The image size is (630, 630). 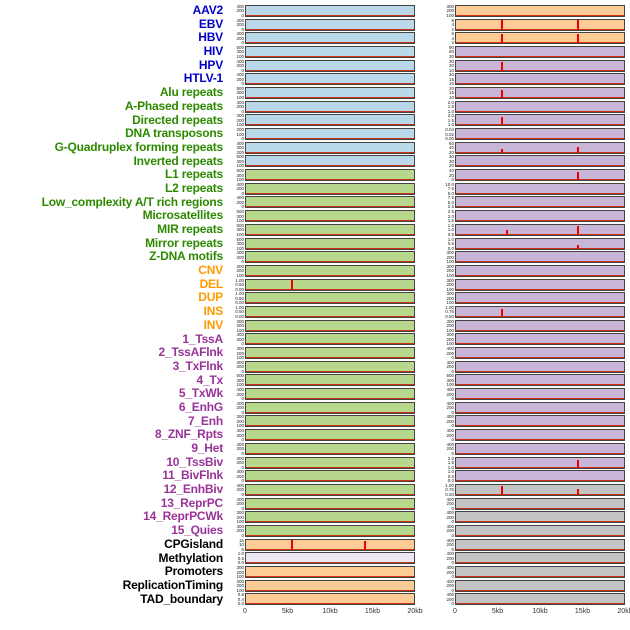 I want to click on track-label: 14_ReprPCWk, so click(x=183, y=516).